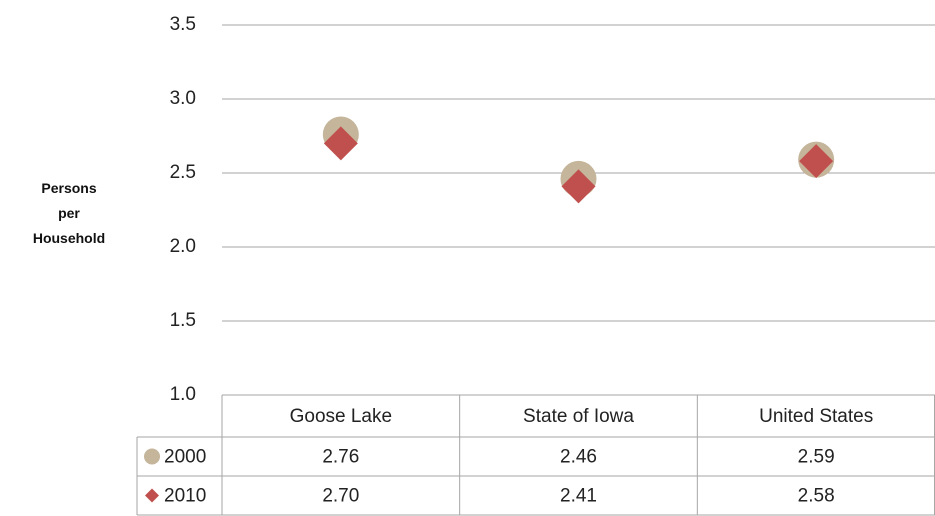 This screenshot has width=935, height=516. What do you see at coordinates (340, 457) in the screenshot?
I see `table-value: 2.76` at bounding box center [340, 457].